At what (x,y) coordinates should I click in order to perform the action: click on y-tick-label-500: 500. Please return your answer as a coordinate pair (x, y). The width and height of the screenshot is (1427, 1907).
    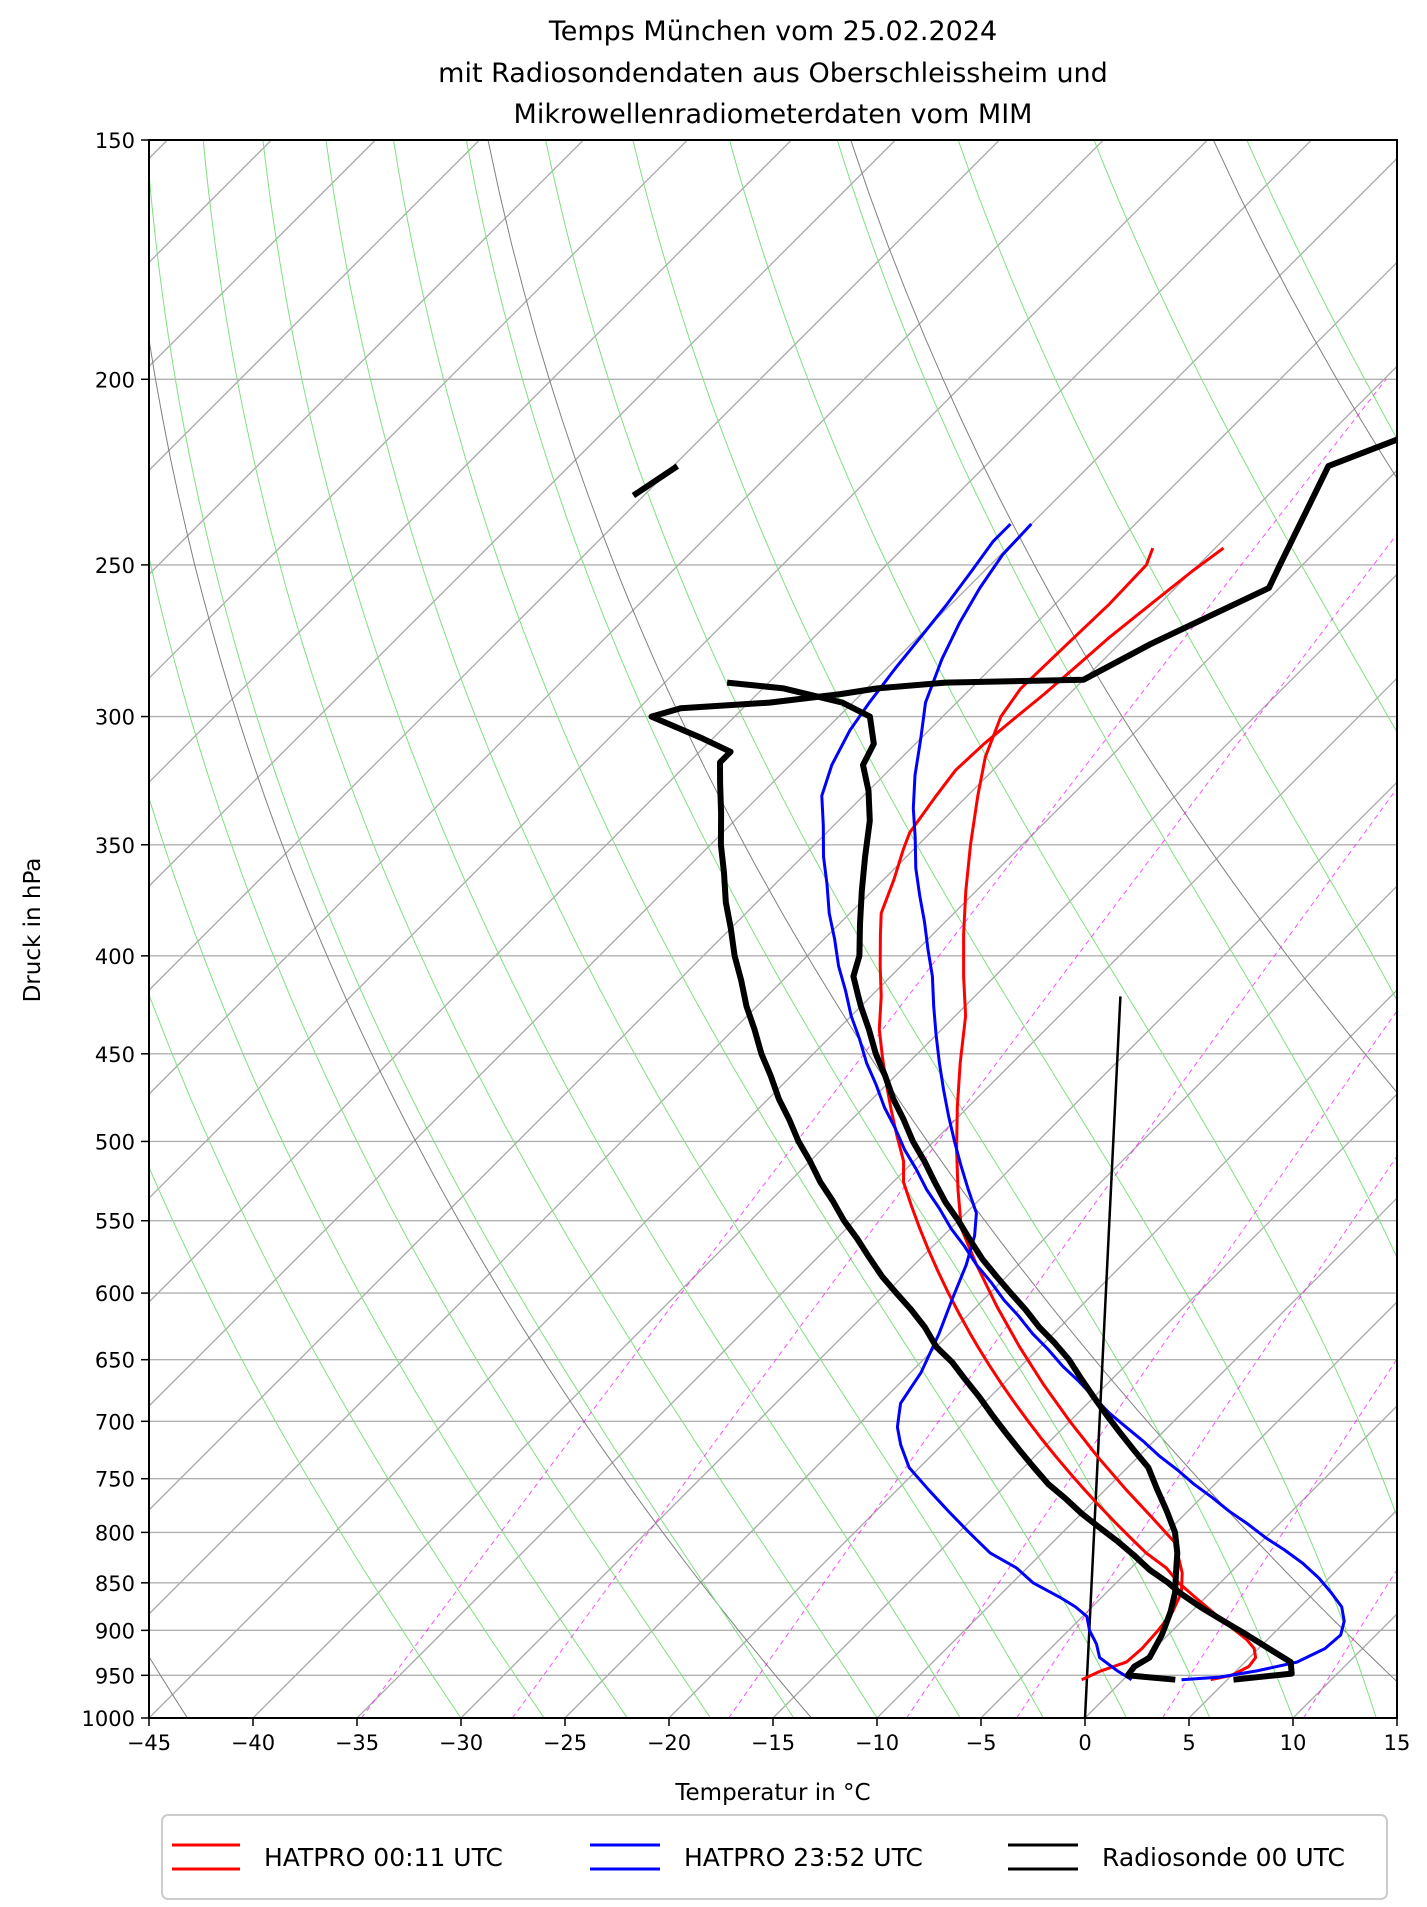
    Looking at the image, I should click on (115, 1142).